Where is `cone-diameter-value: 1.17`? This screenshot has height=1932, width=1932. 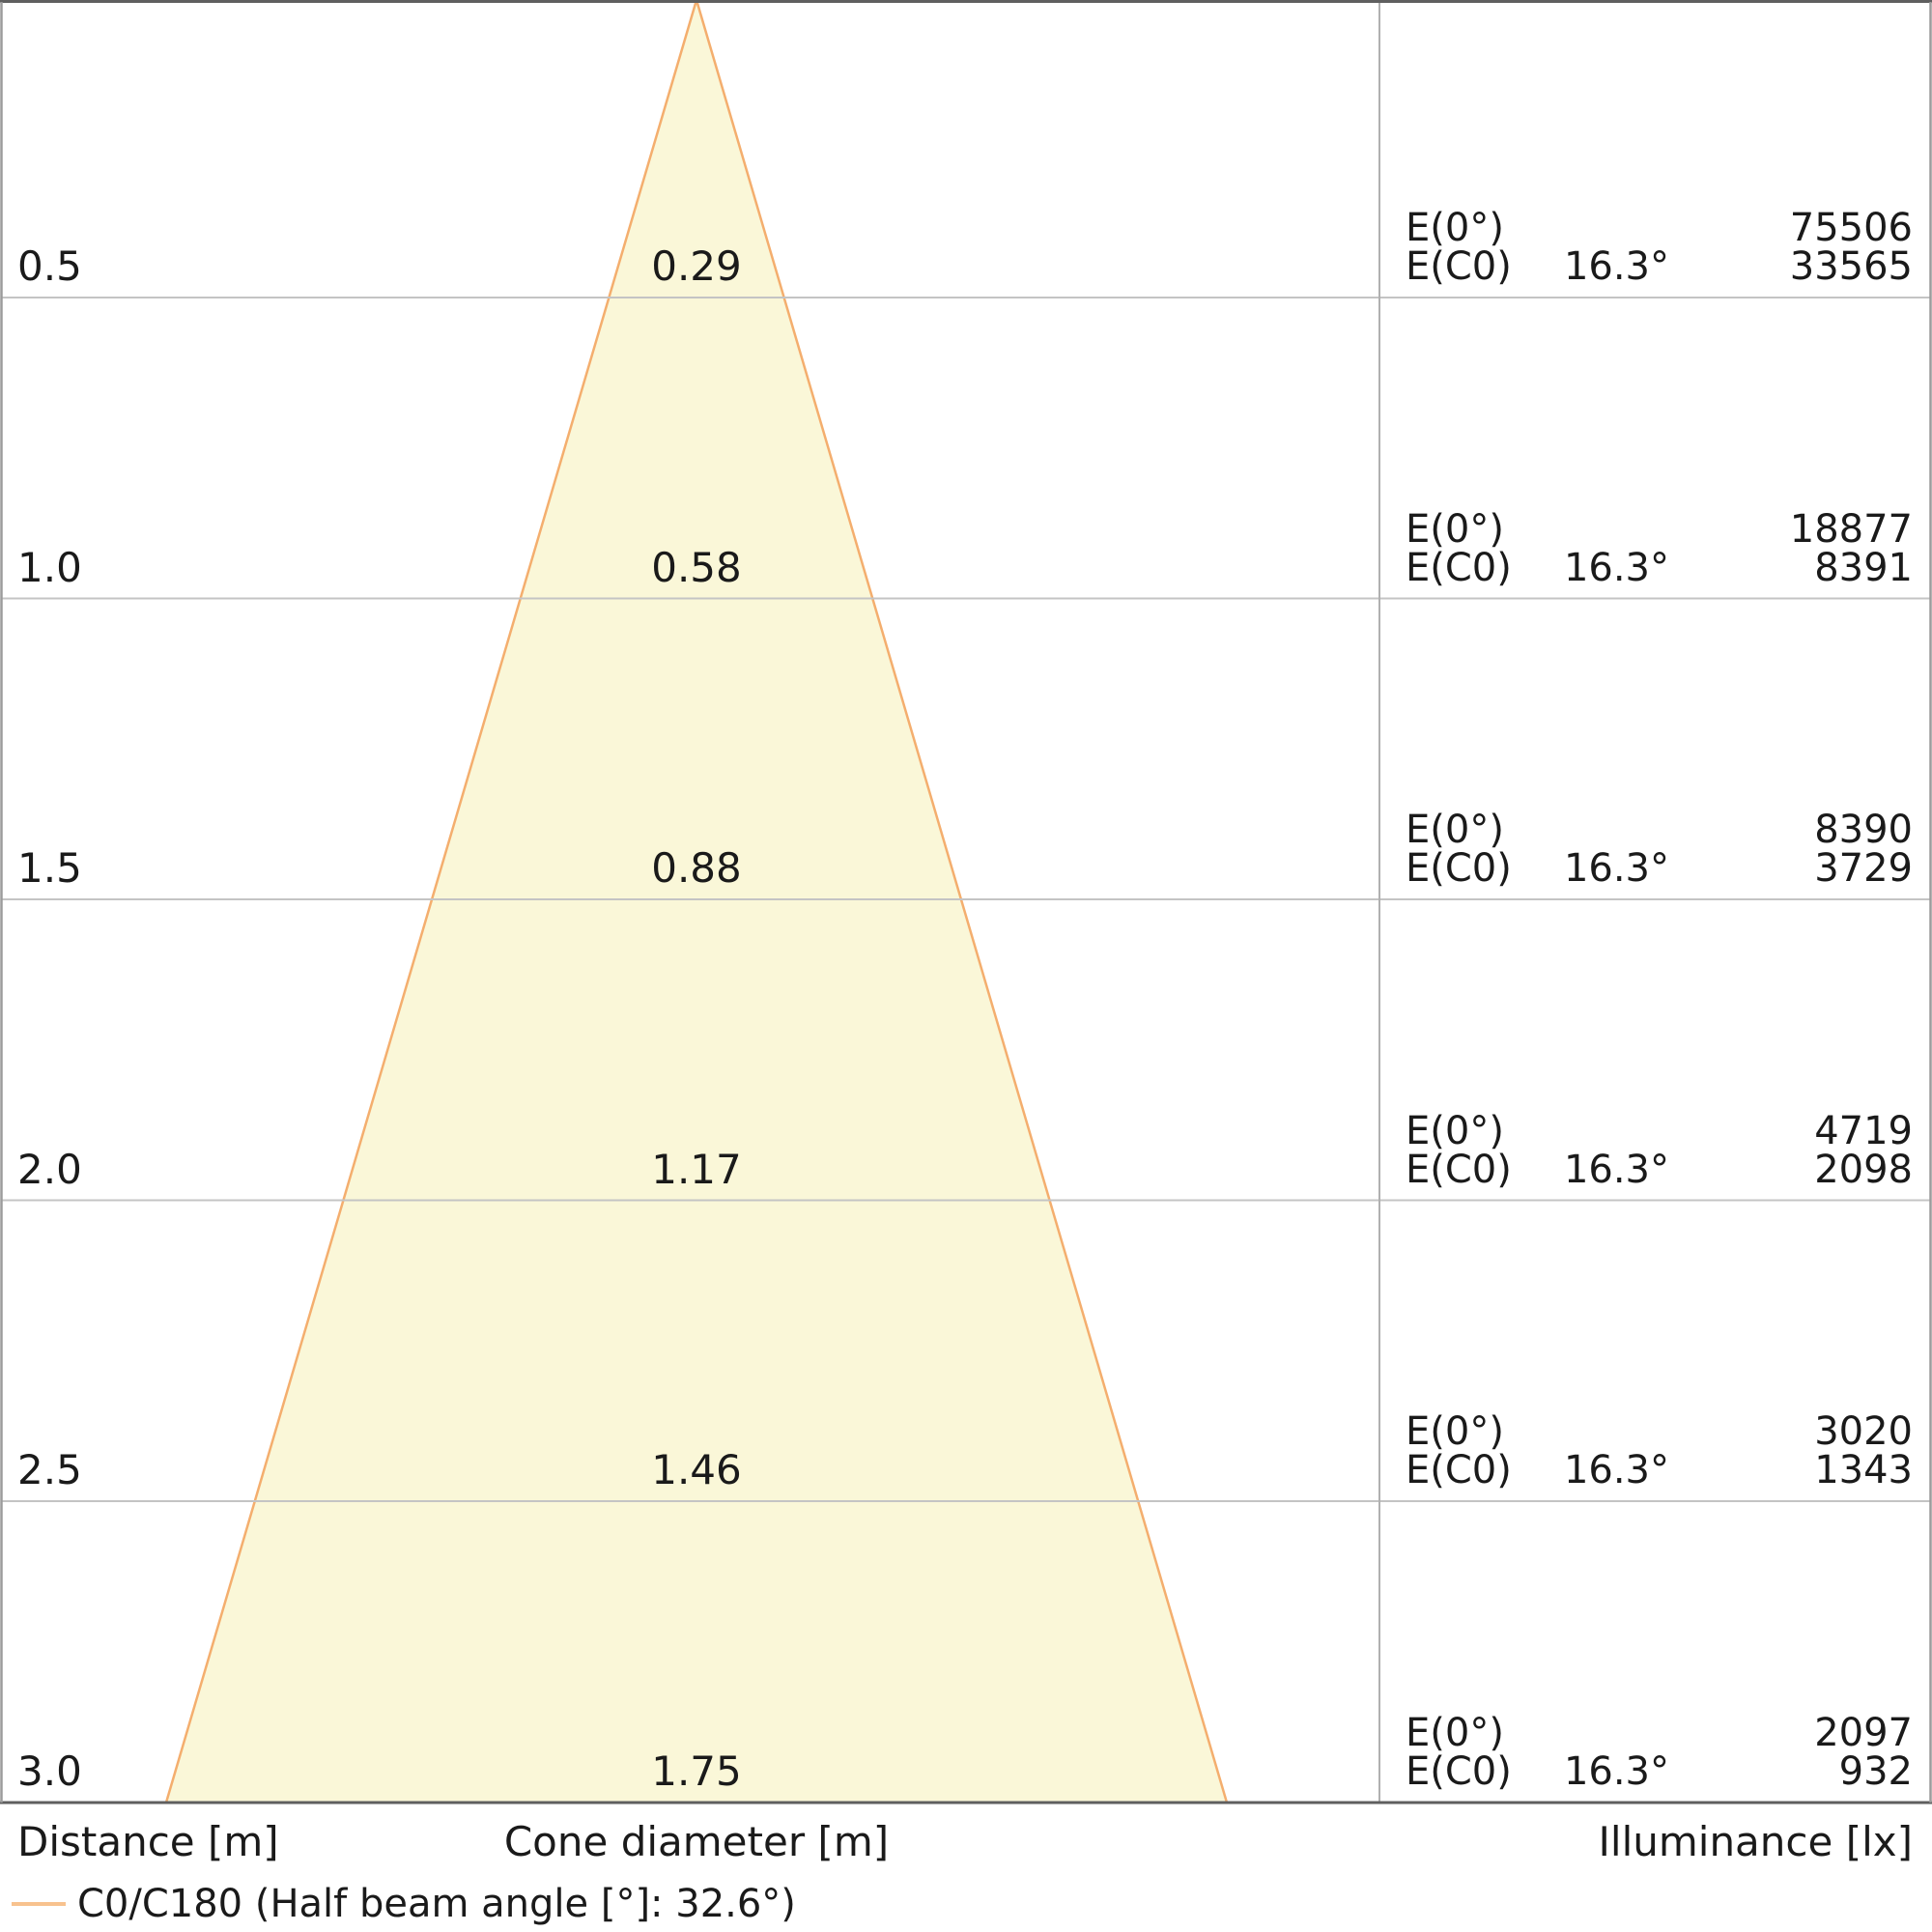 cone-diameter-value: 1.17 is located at coordinates (696, 1169).